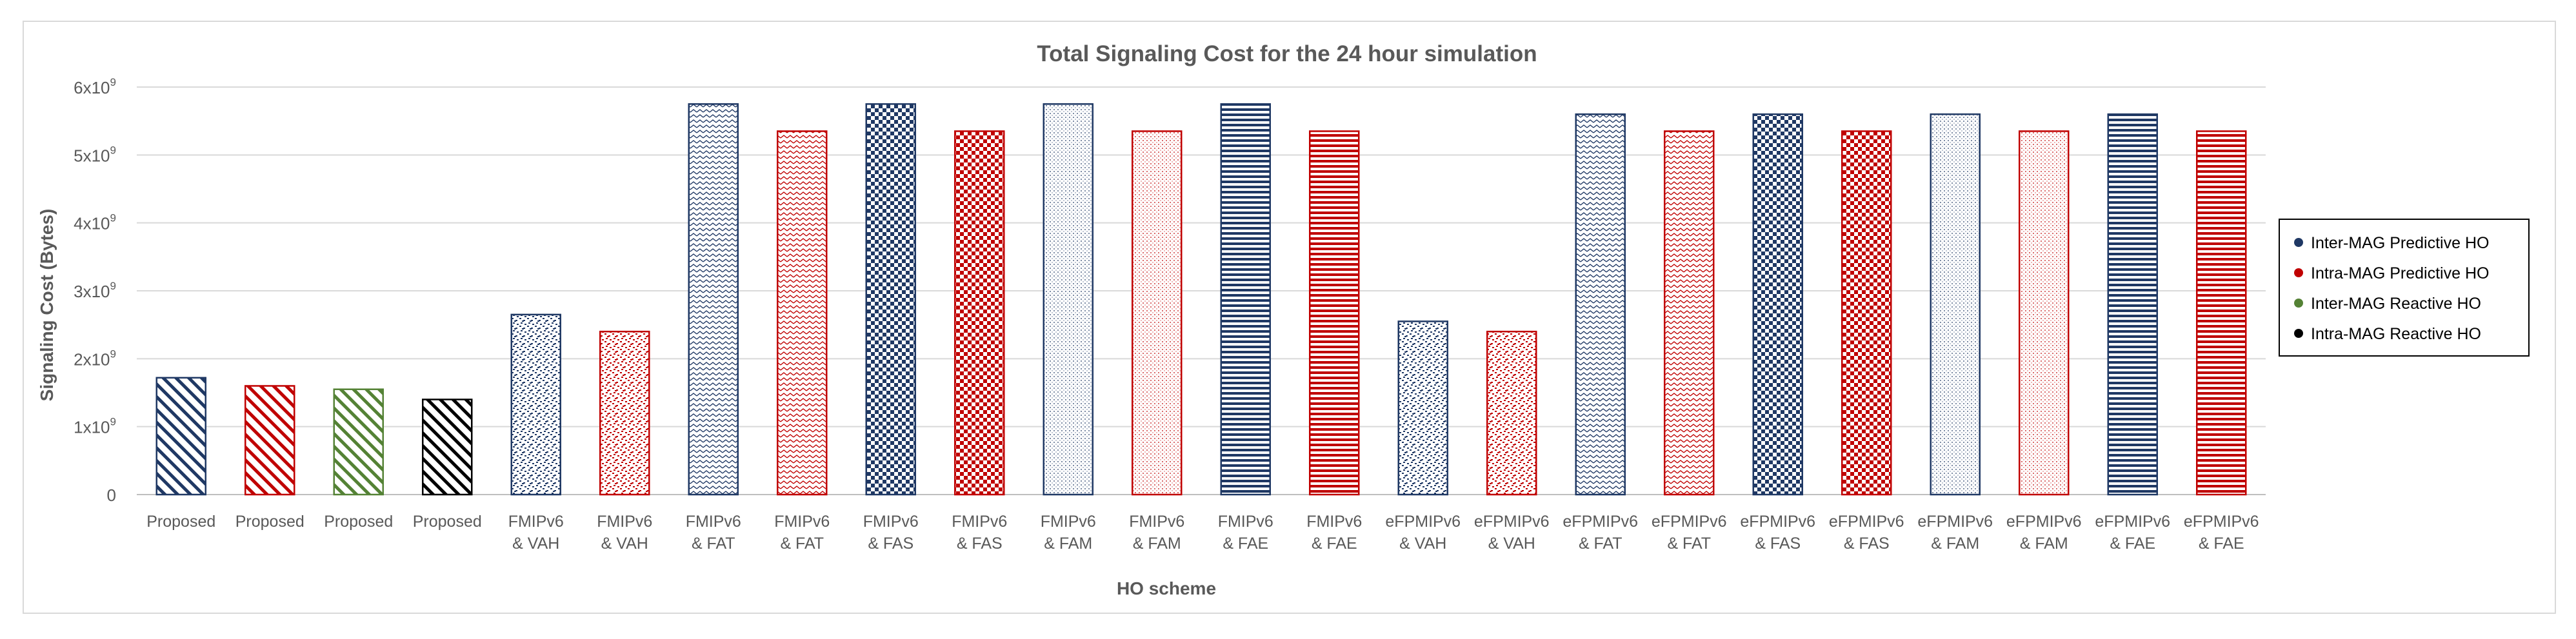 The height and width of the screenshot is (639, 2576). What do you see at coordinates (2396, 334) in the screenshot?
I see `legend-label: Intra-MAG Reactive HO` at bounding box center [2396, 334].